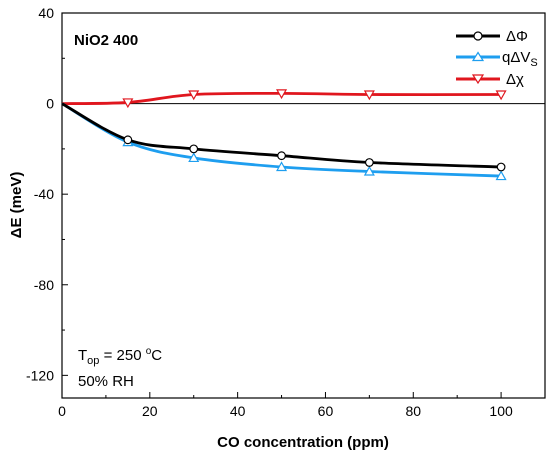 The height and width of the screenshot is (458, 550). I want to click on legend-label-qdvs-sub: S, so click(533, 63).